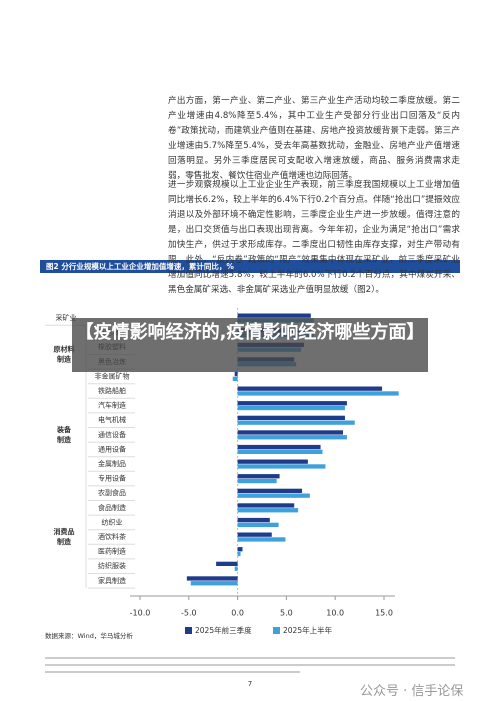 The width and height of the screenshot is (500, 701). What do you see at coordinates (308, 630) in the screenshot?
I see `legend-label: 2025年上半年` at bounding box center [308, 630].